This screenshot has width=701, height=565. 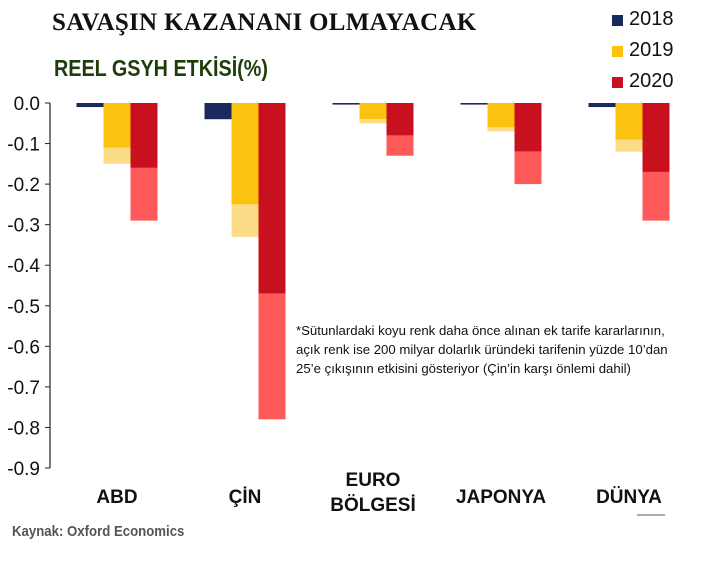 What do you see at coordinates (617, 51) in the screenshot?
I see `legend-swatch-2019` at bounding box center [617, 51].